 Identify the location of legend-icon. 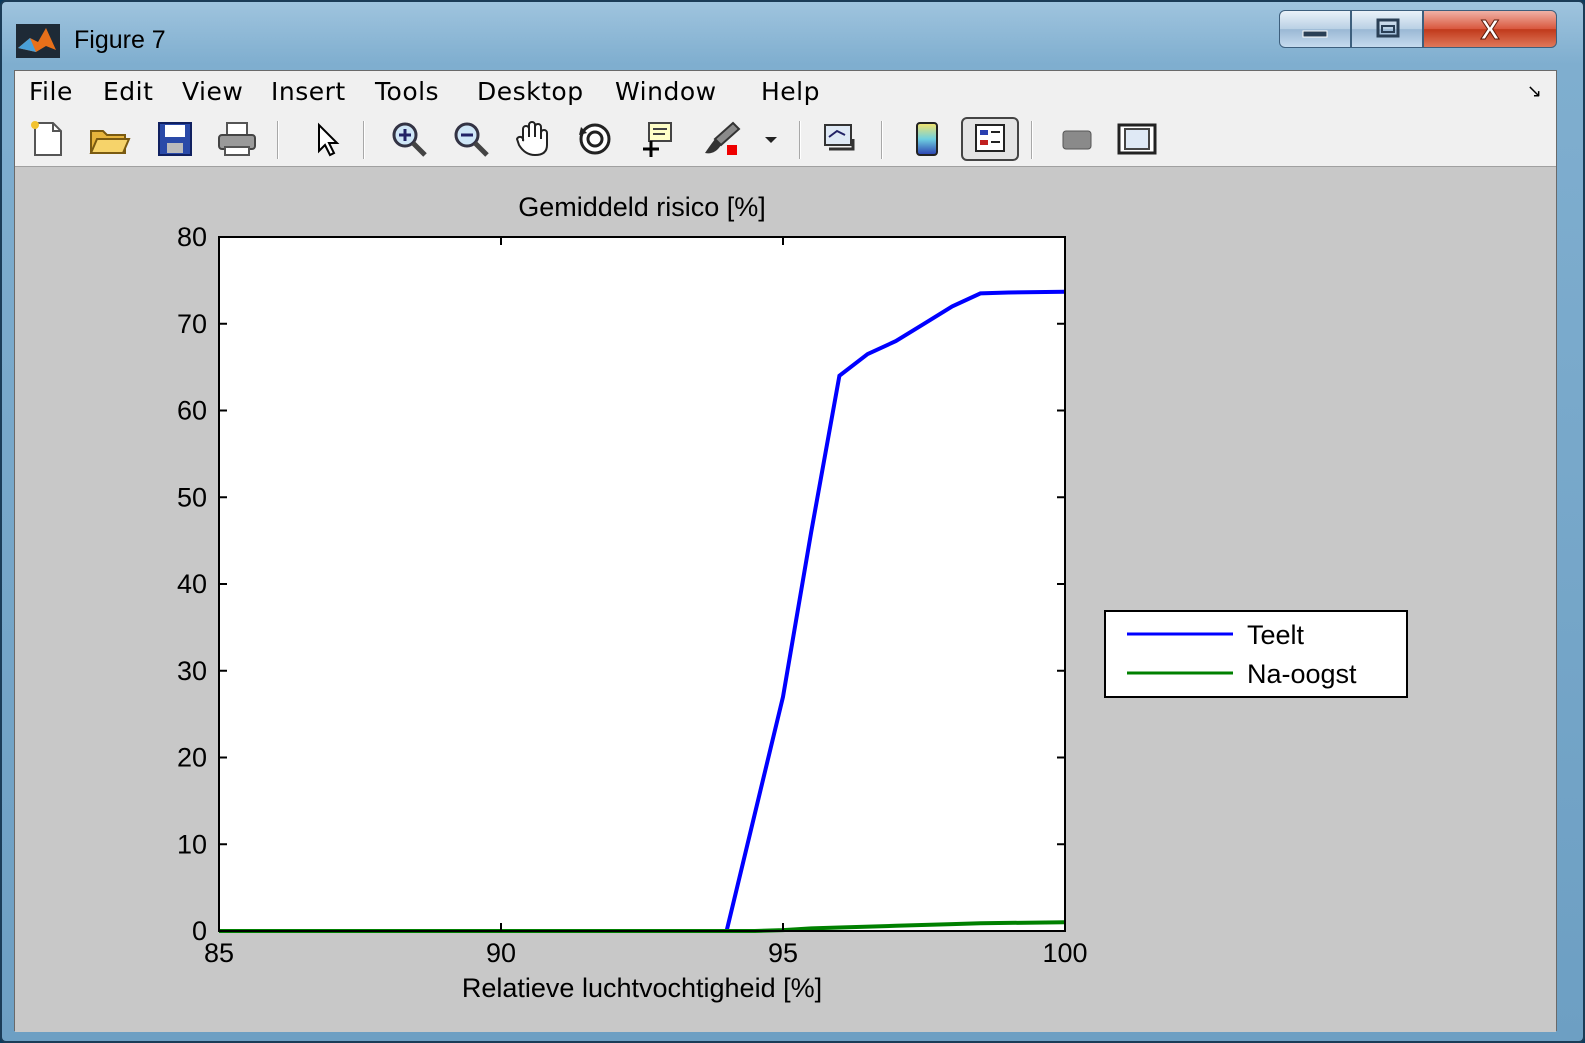
(990, 139).